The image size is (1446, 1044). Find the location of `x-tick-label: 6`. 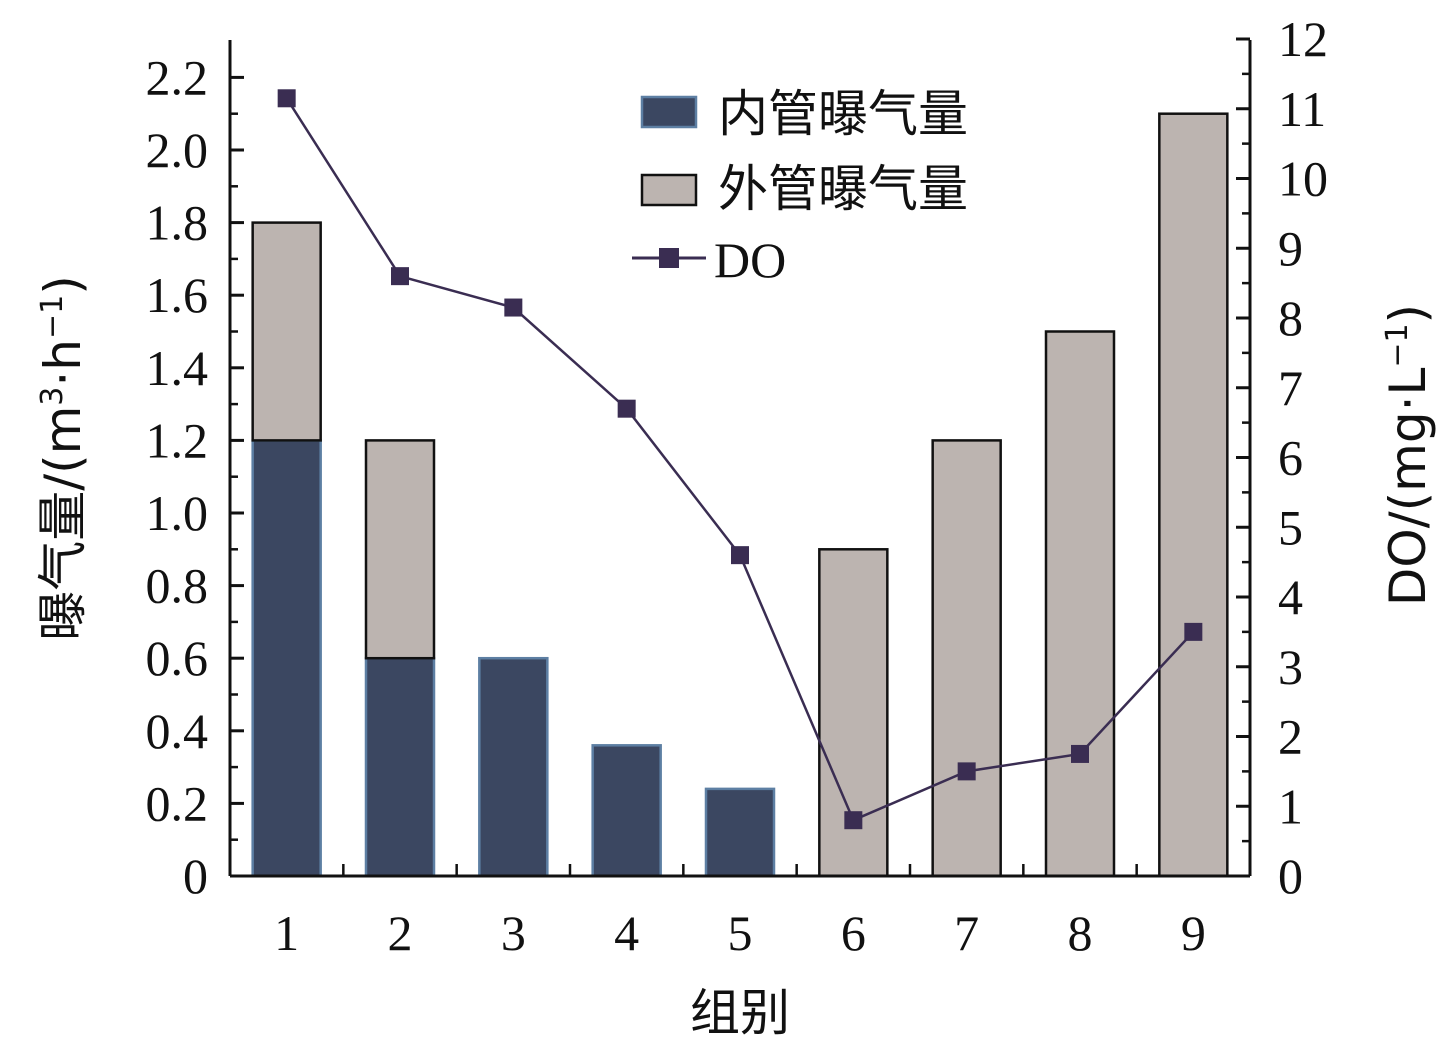

x-tick-label: 6 is located at coordinates (853, 933).